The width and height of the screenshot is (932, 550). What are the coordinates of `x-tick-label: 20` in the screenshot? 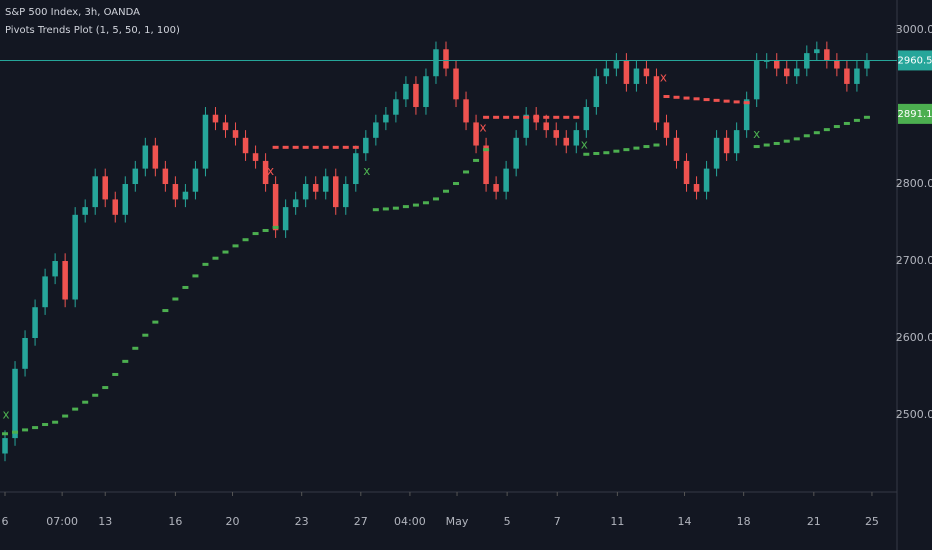 It's located at (233, 521).